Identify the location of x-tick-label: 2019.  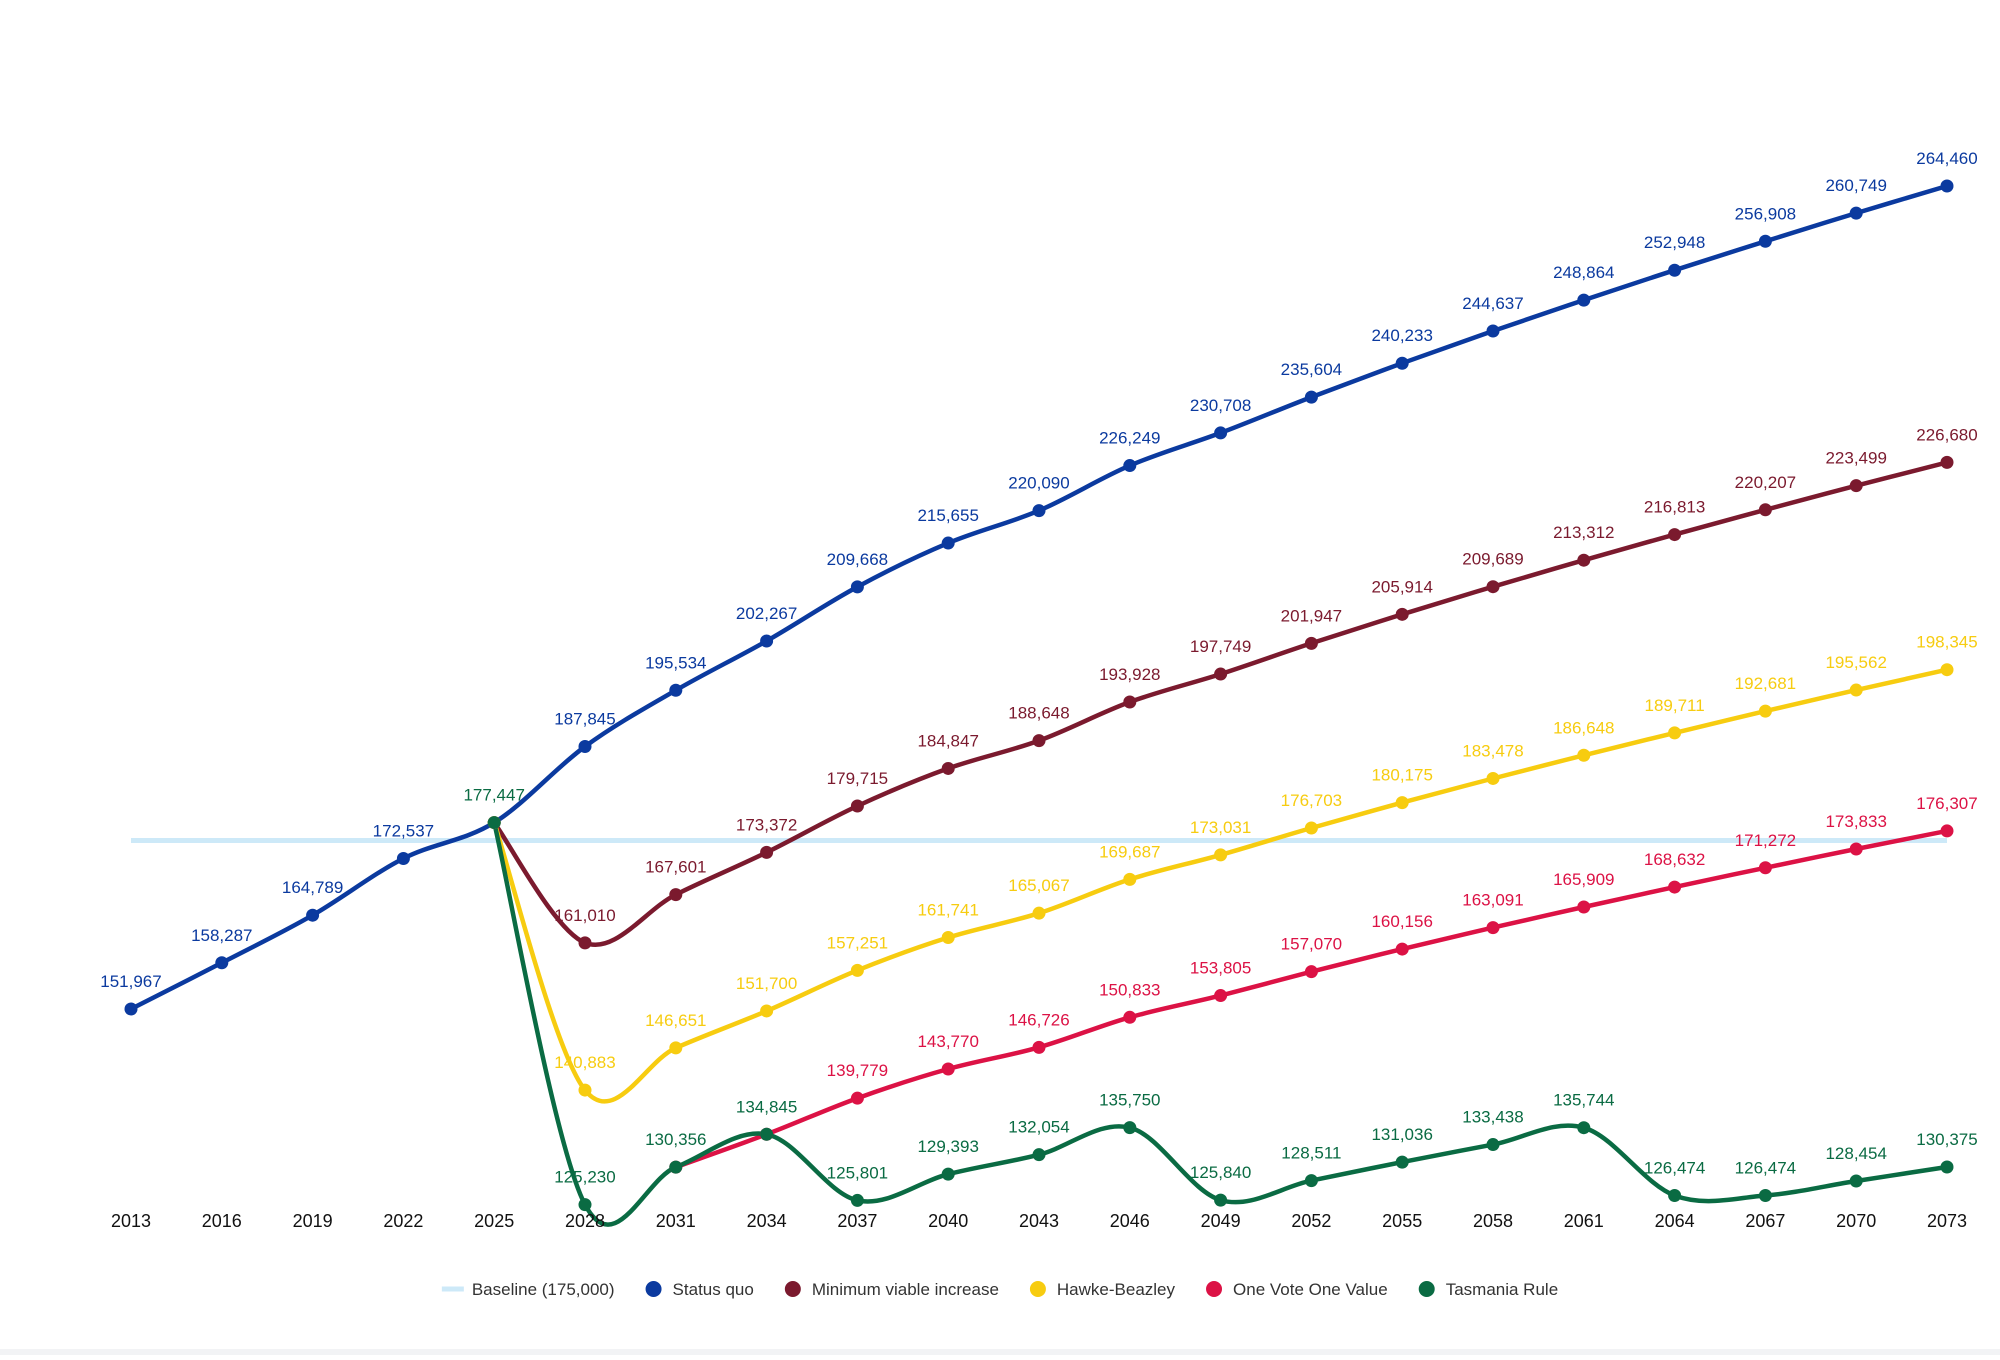
(313, 1221).